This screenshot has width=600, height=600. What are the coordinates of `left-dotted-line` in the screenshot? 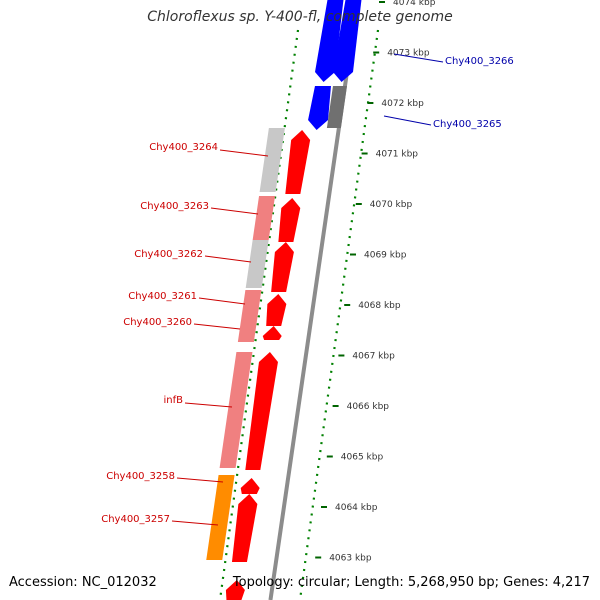 It's located at (259, 314).